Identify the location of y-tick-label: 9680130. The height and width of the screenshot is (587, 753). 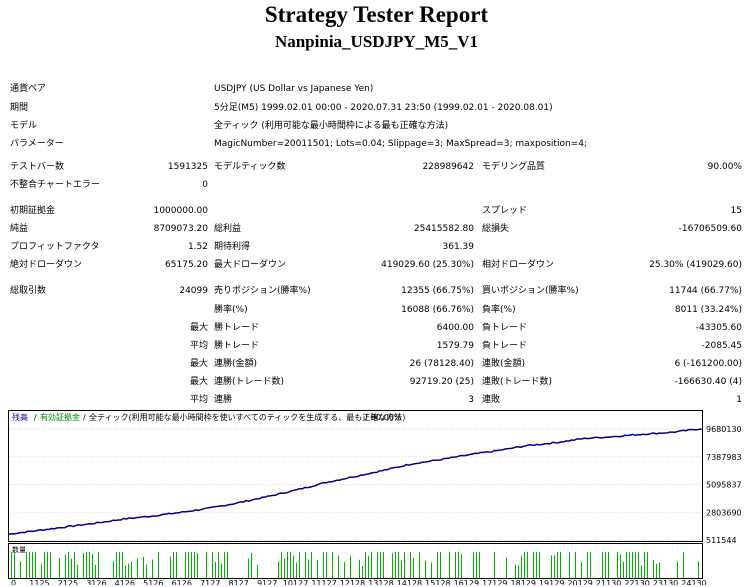
(724, 429).